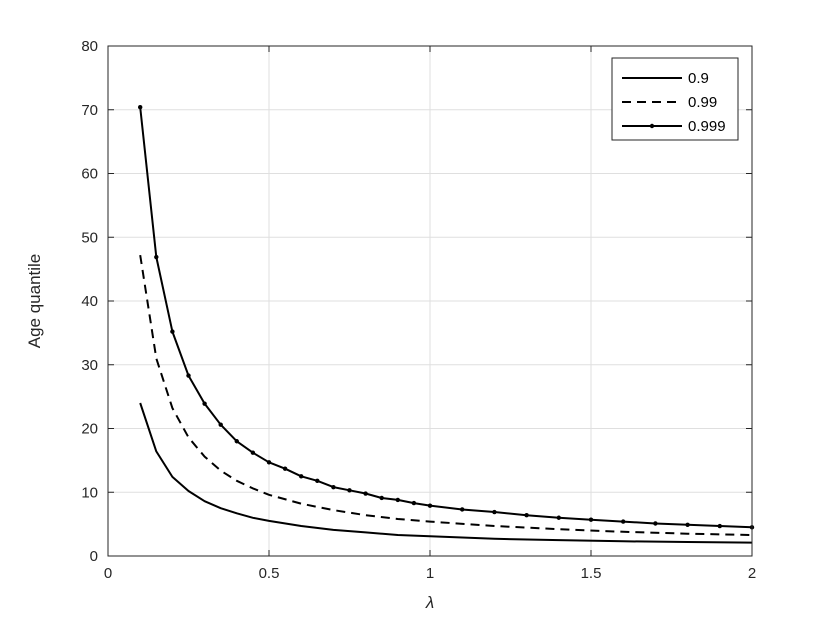 The image size is (830, 623). Describe the element at coordinates (89, 365) in the screenshot. I see `y-tick-label: 30` at that location.